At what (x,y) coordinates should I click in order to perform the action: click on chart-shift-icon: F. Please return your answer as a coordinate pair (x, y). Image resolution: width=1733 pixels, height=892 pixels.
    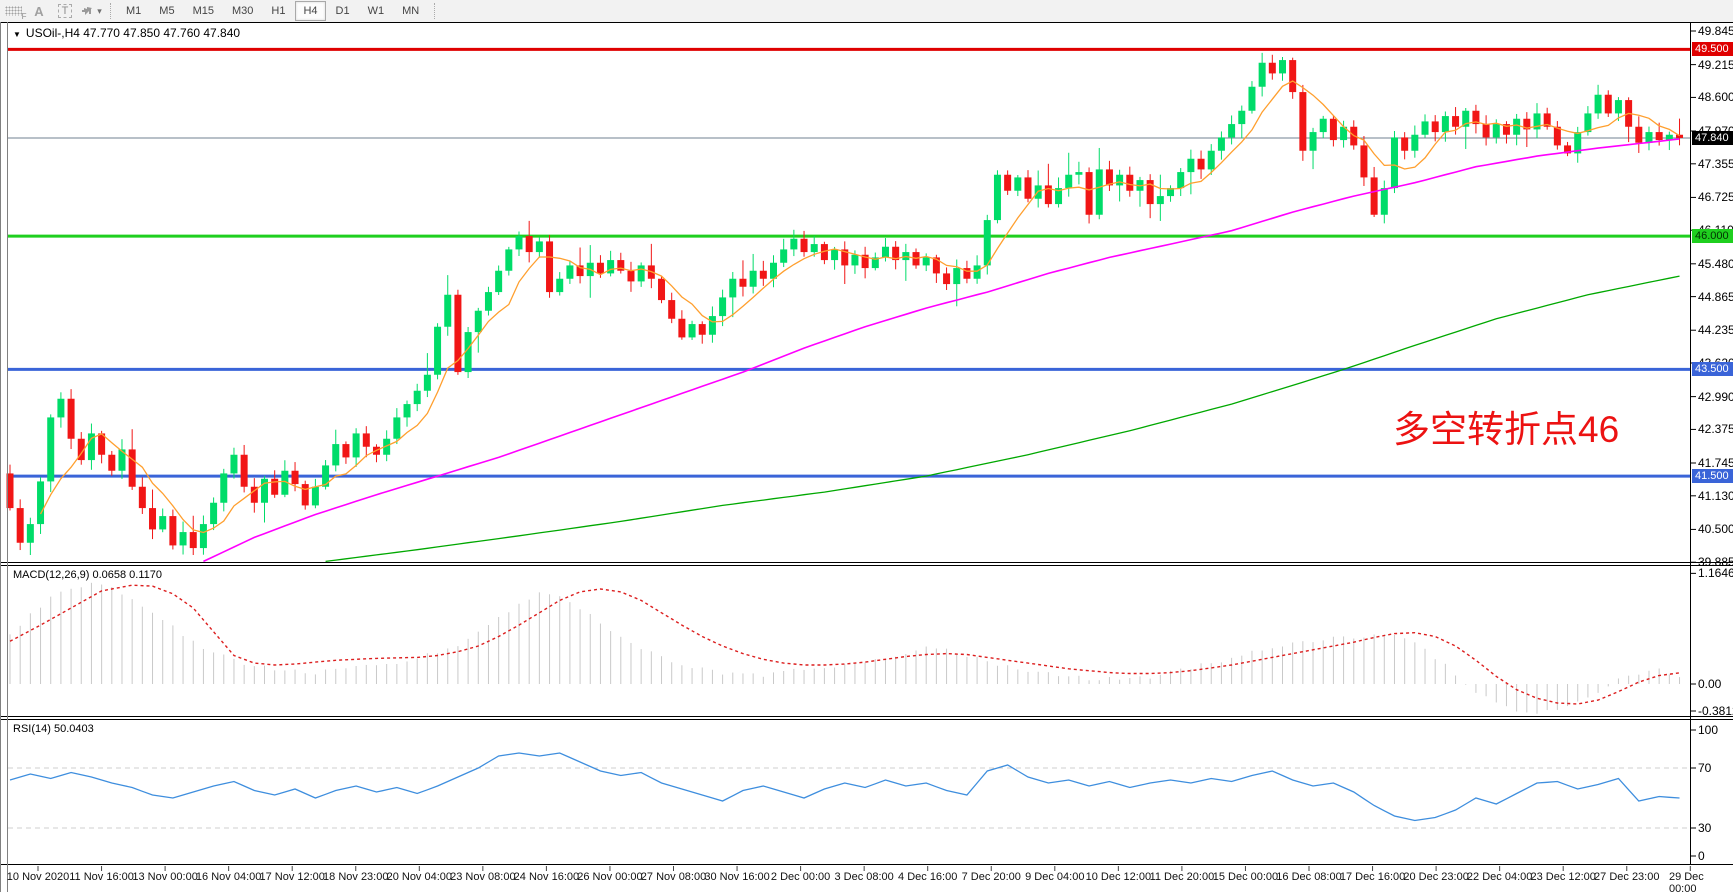
    Looking at the image, I should click on (14, 11).